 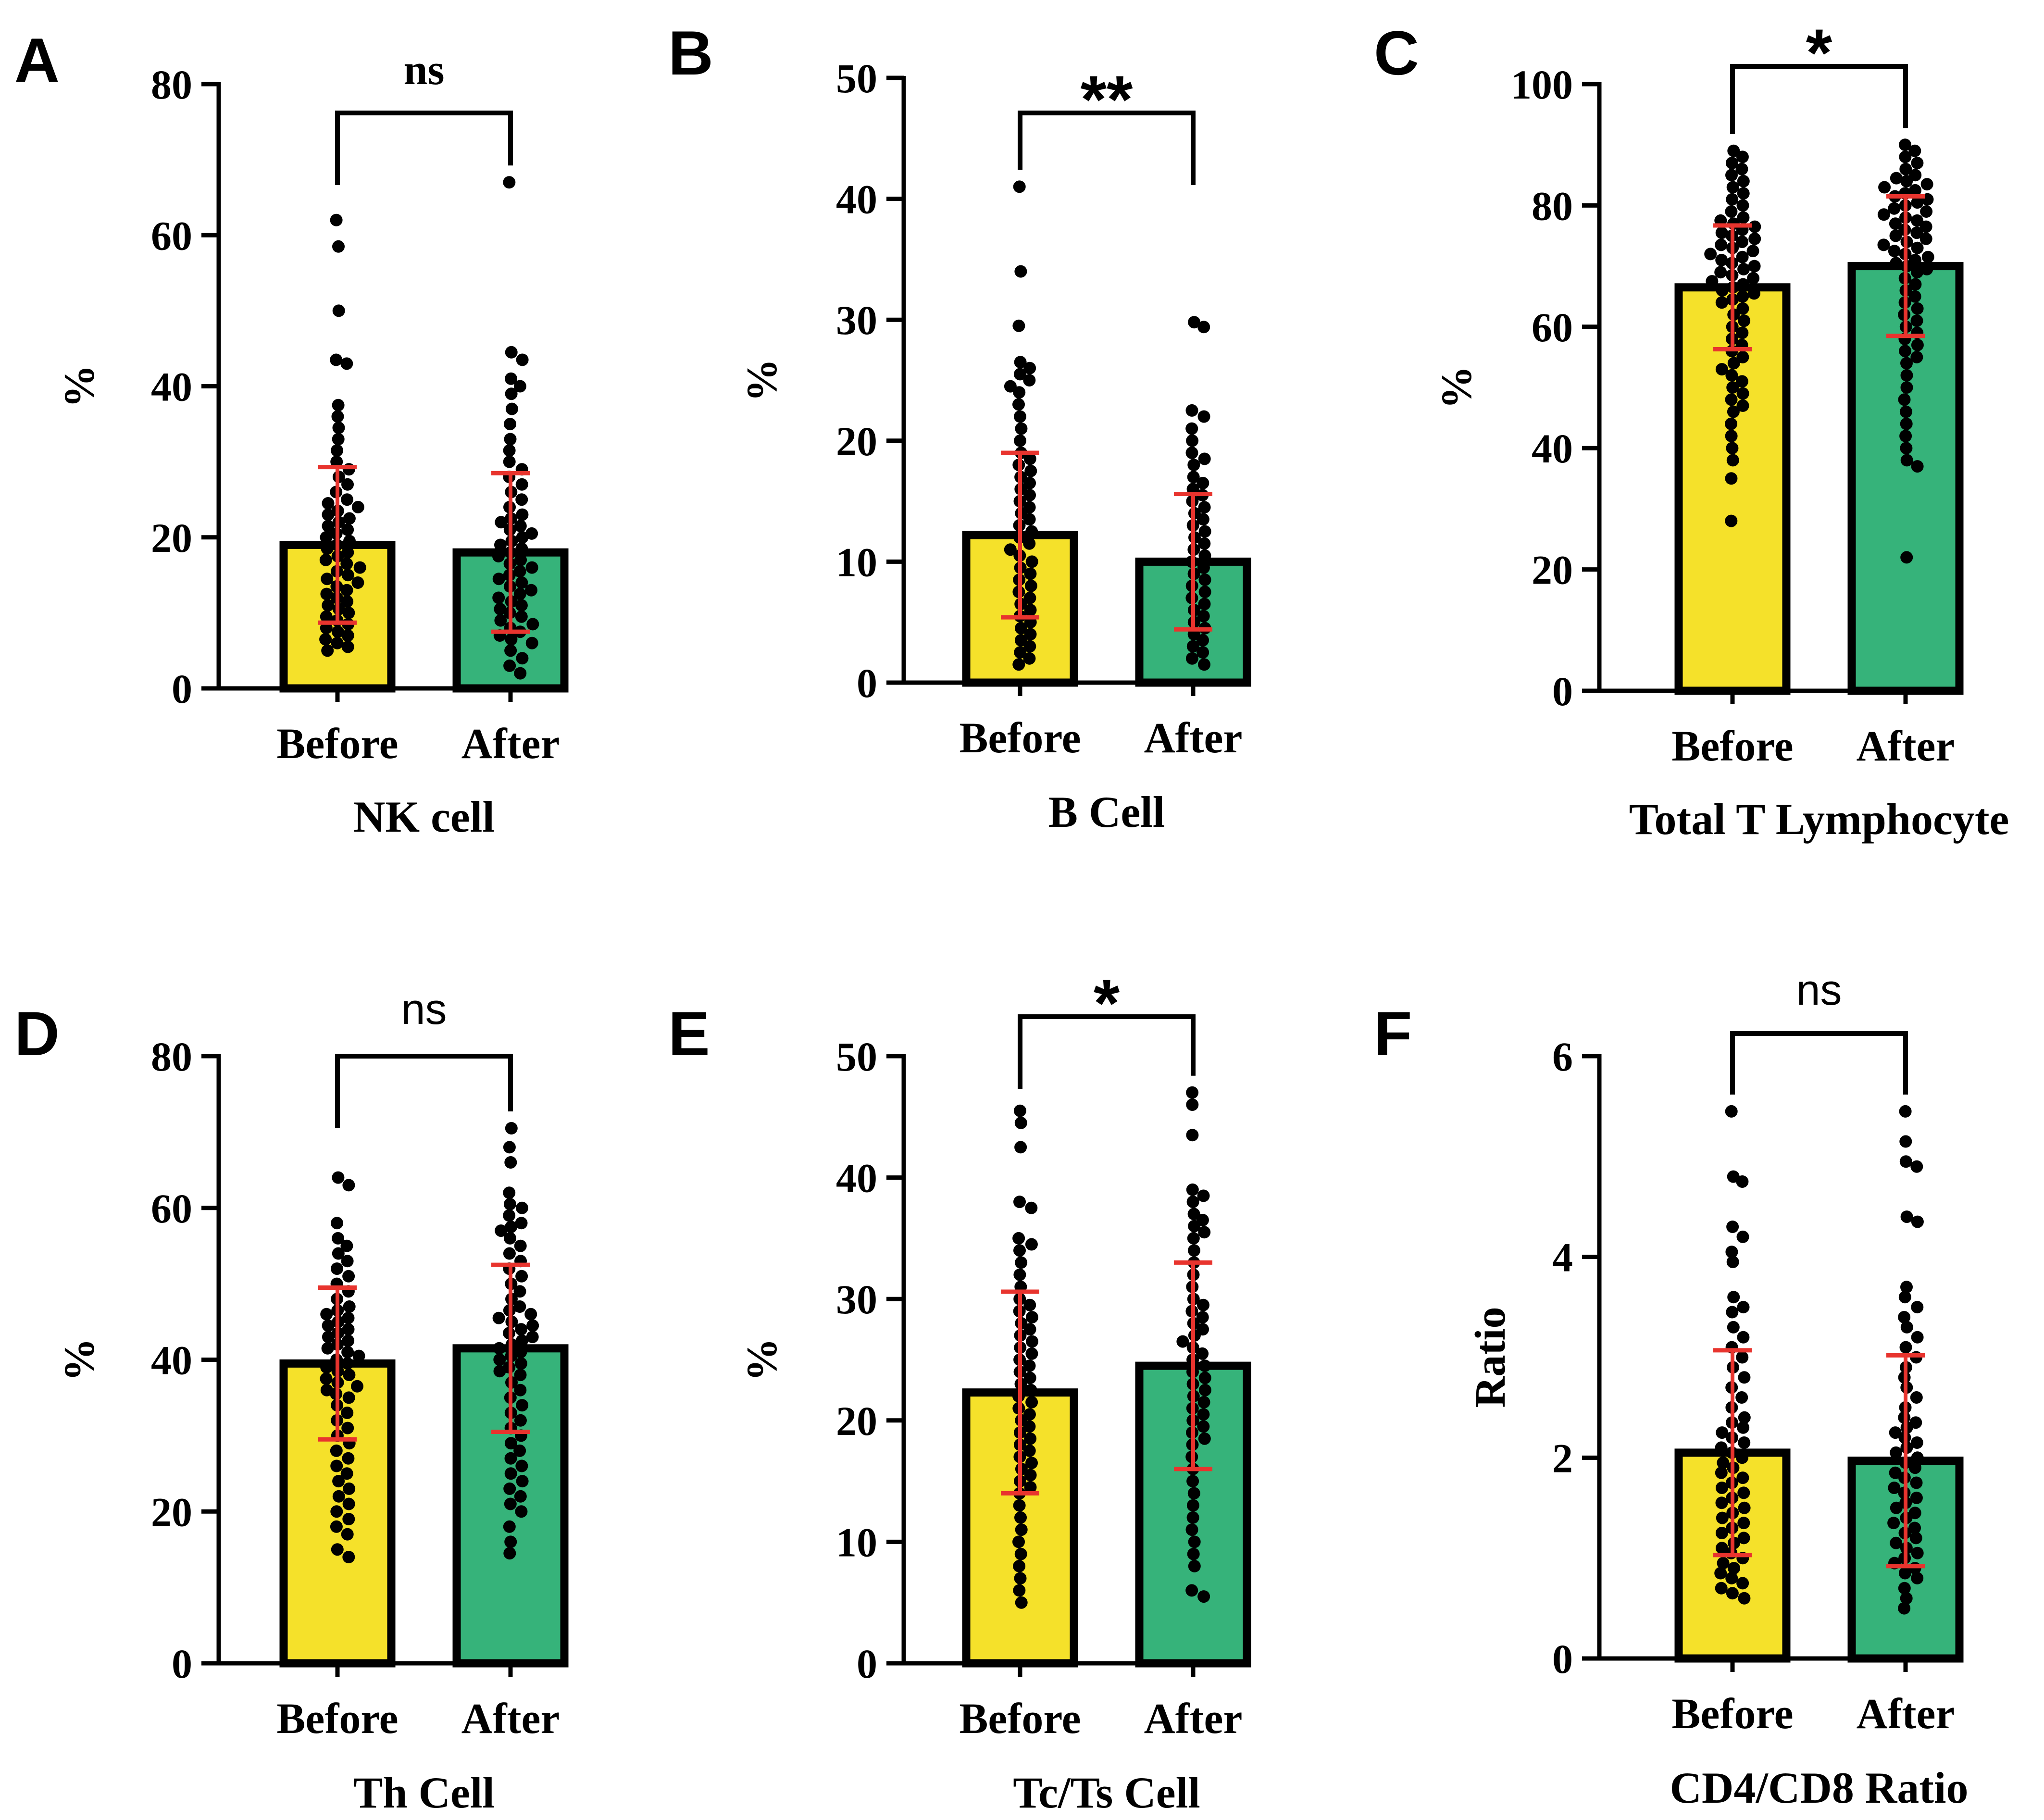 I want to click on x-tick-label: Before, so click(x=337, y=744).